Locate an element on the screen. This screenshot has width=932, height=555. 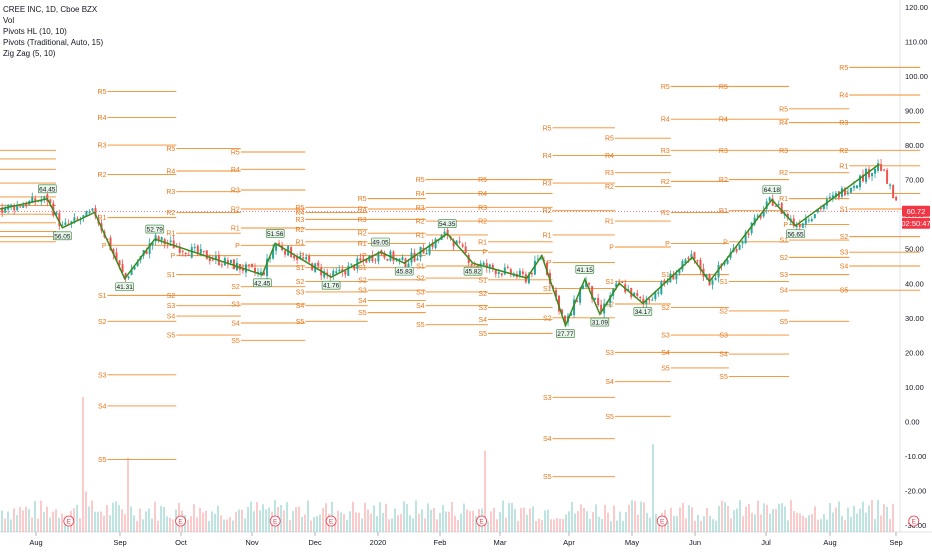
pivot-label-r1: R1 is located at coordinates (235, 229).